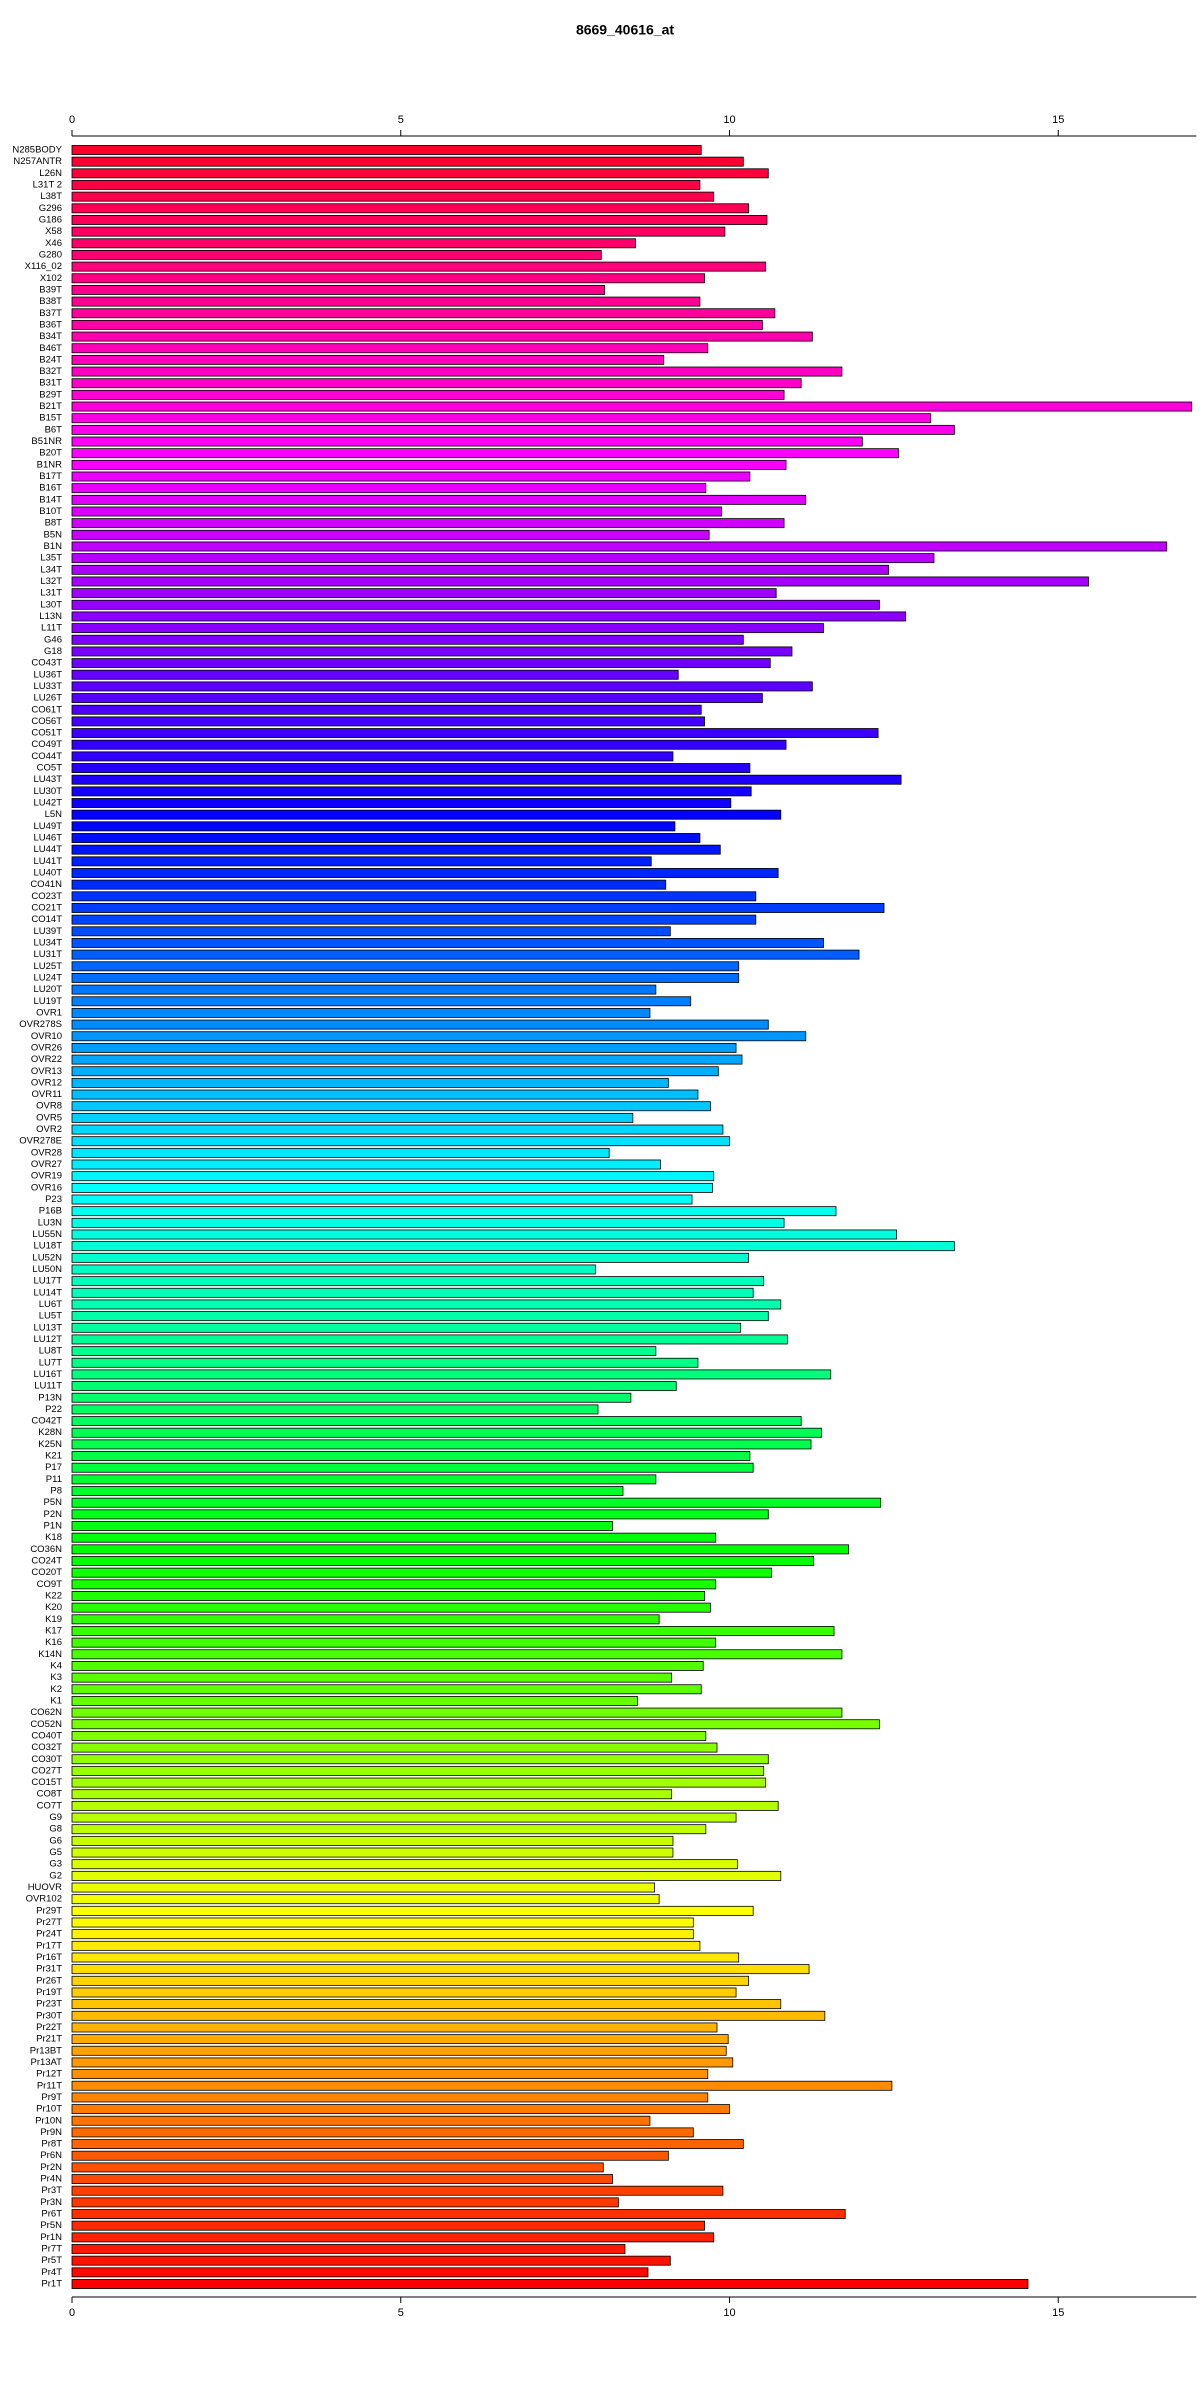  Describe the element at coordinates (50, 336) in the screenshot. I see `category-label: B34T` at that location.